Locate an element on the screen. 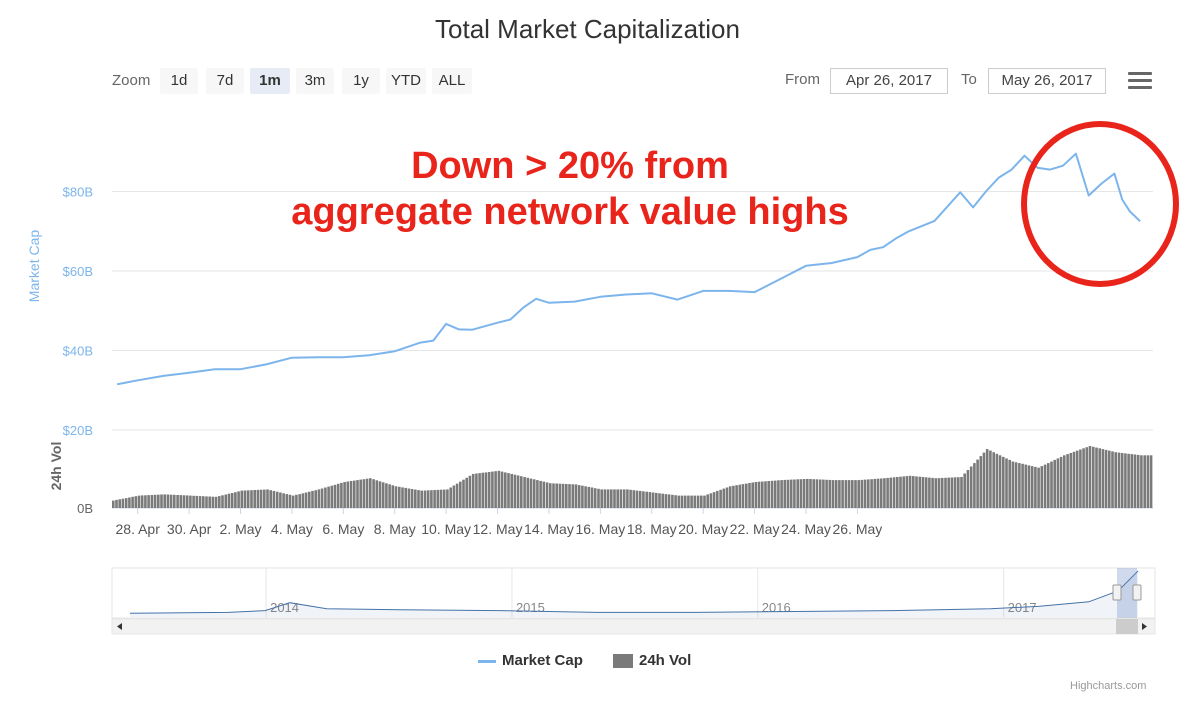  x-tick-label: 2. May is located at coordinates (241, 529).